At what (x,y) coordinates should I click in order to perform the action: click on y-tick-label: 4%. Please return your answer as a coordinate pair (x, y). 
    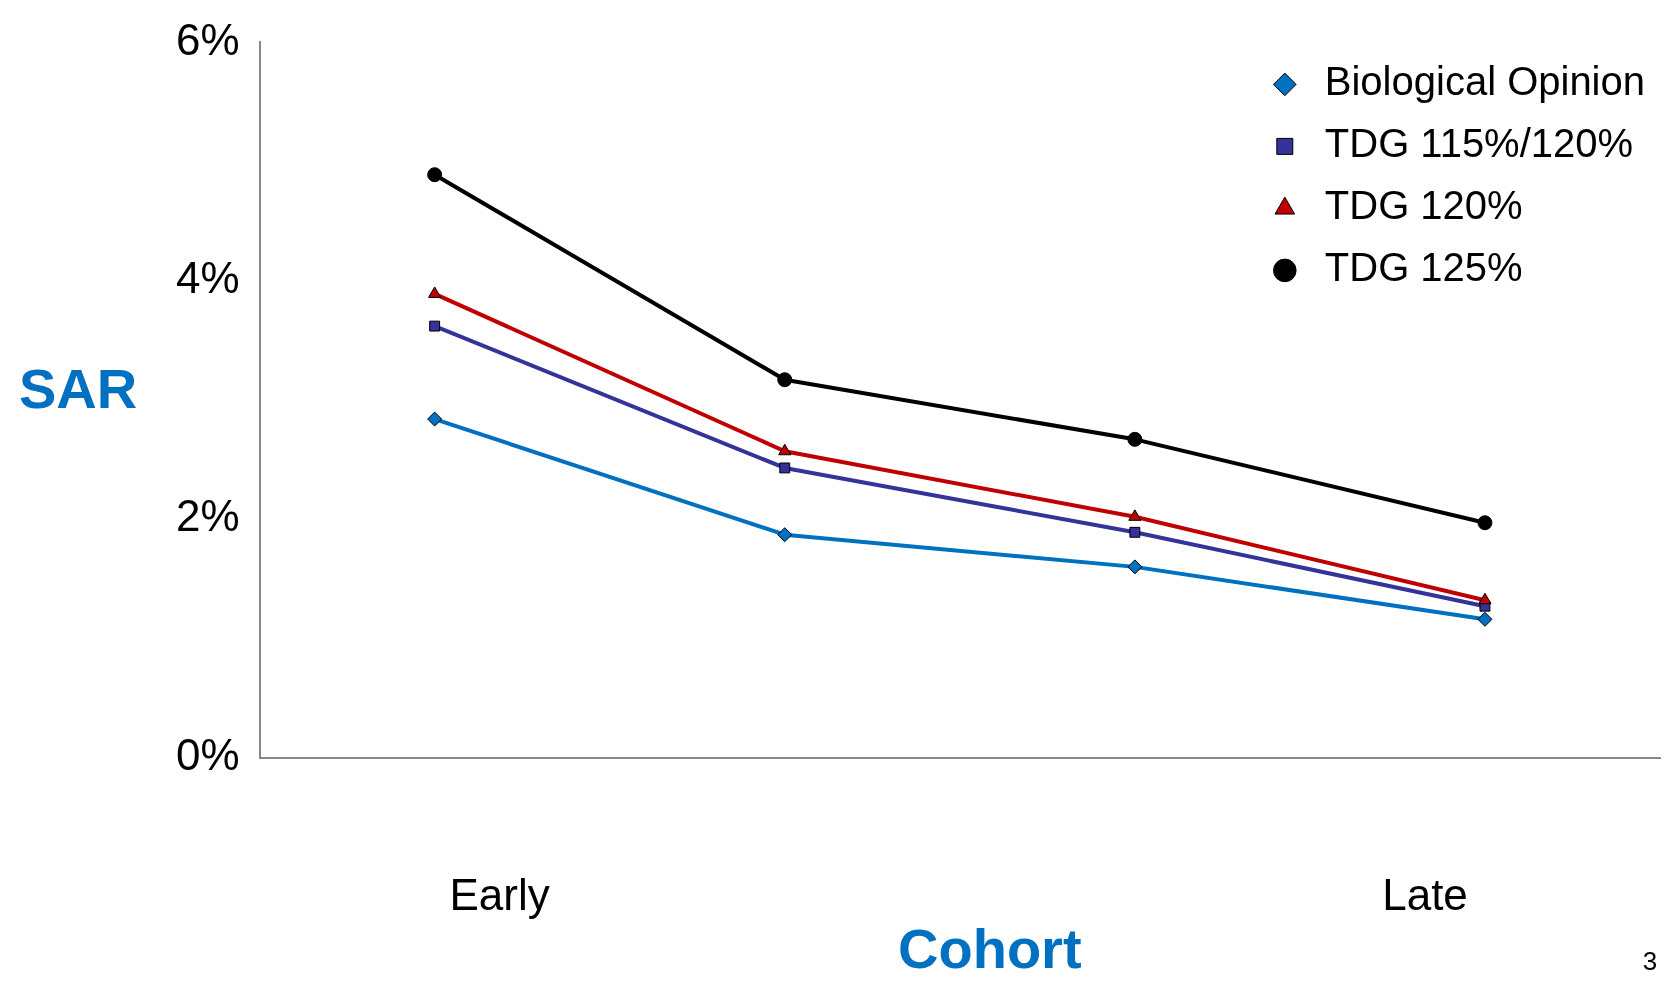
    Looking at the image, I should click on (208, 277).